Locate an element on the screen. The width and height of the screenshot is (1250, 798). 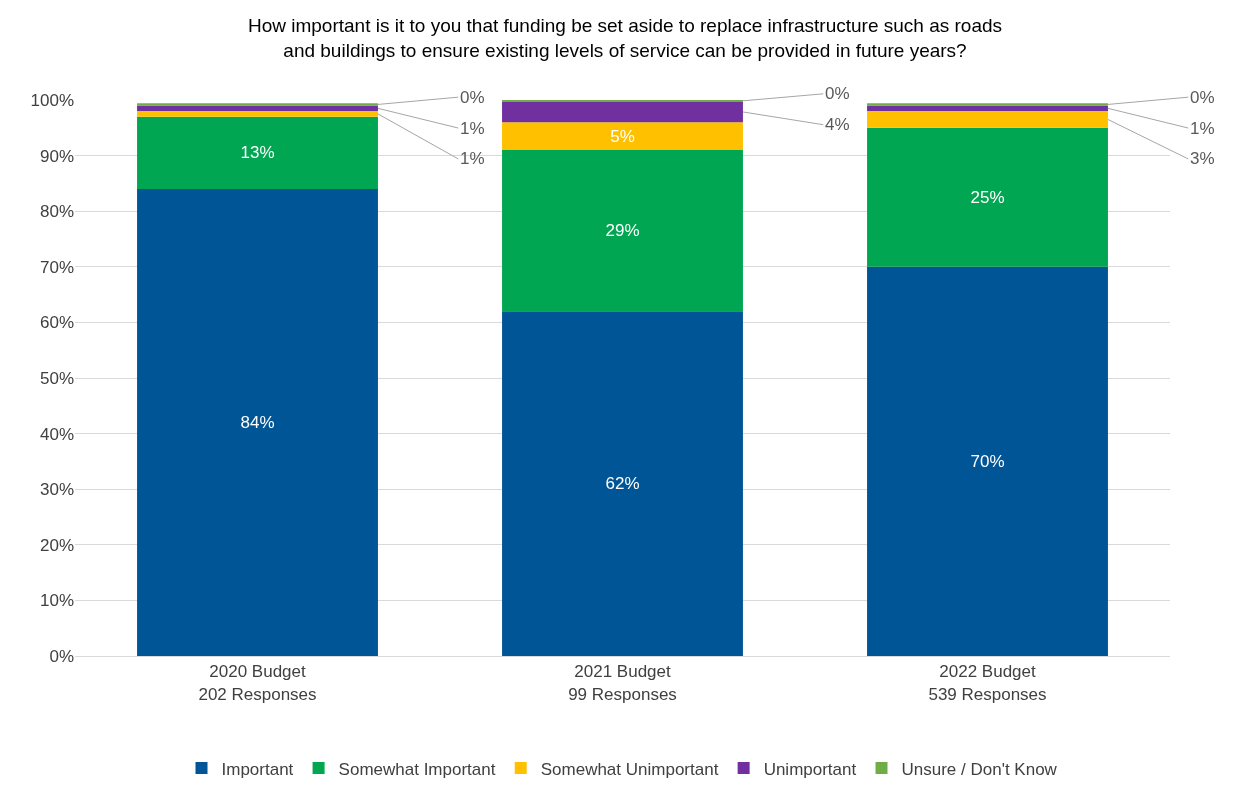
data-label: 70% is located at coordinates (987, 461).